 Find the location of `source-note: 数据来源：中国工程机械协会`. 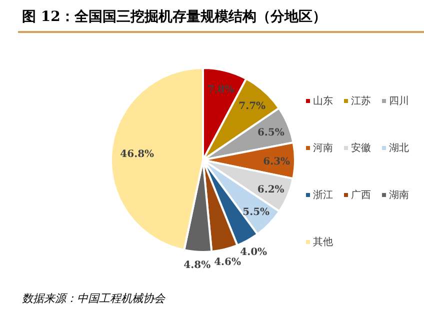

source-note: 数据来源：中国工程机械协会 is located at coordinates (94, 298).